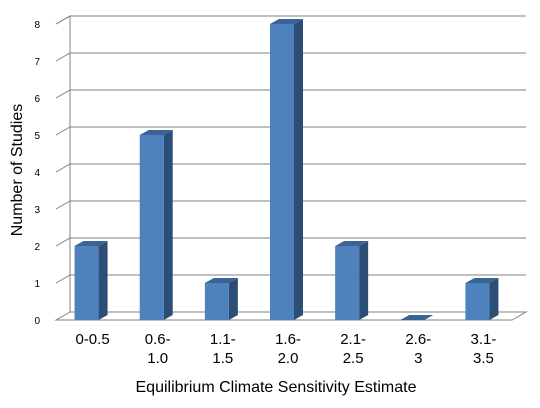 The width and height of the screenshot is (540, 408). Describe the element at coordinates (17, 170) in the screenshot. I see `y-axis-title: Number of Studies` at that location.